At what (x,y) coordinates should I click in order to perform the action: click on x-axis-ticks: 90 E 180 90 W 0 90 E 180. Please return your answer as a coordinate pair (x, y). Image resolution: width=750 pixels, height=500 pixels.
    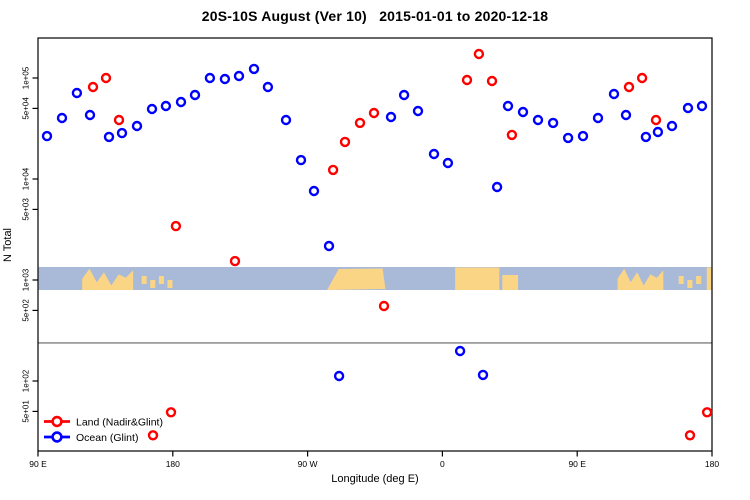
    Looking at the image, I should click on (374, 460).